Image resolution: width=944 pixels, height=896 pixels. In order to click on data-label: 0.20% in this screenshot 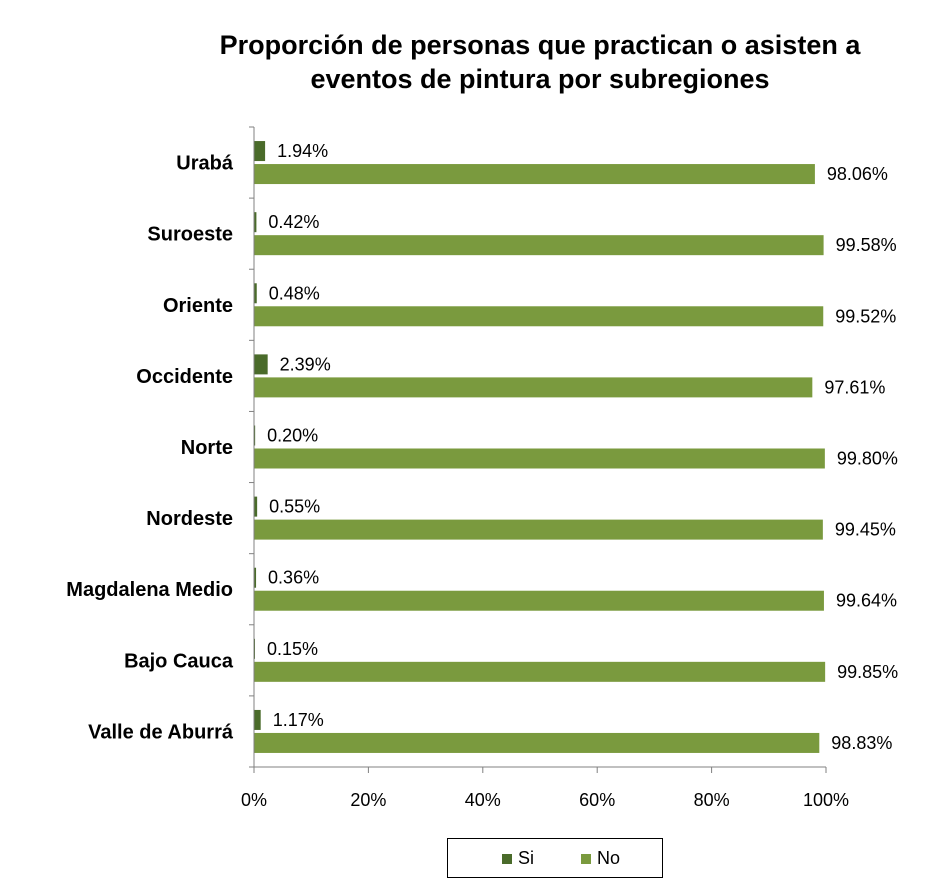, I will do `click(292, 436)`.